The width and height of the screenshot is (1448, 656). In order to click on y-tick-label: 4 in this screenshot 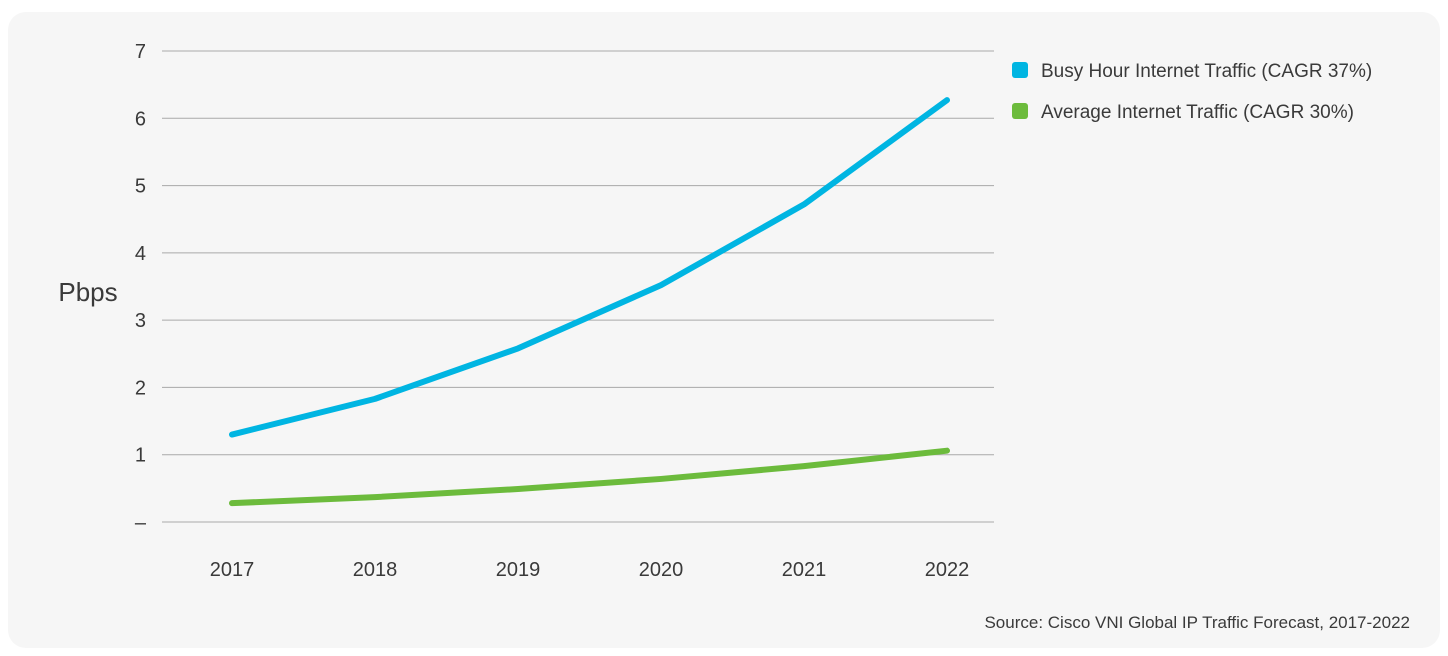, I will do `click(140, 254)`.